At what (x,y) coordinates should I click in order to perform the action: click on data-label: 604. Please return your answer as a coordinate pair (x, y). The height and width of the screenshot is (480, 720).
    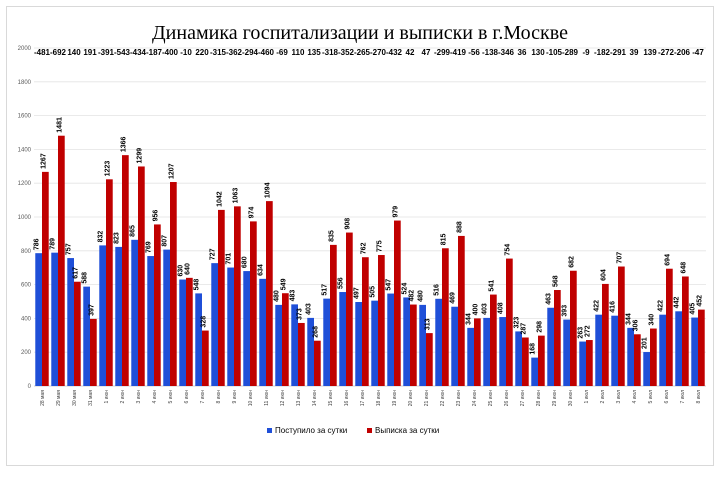
    Looking at the image, I should click on (603, 275).